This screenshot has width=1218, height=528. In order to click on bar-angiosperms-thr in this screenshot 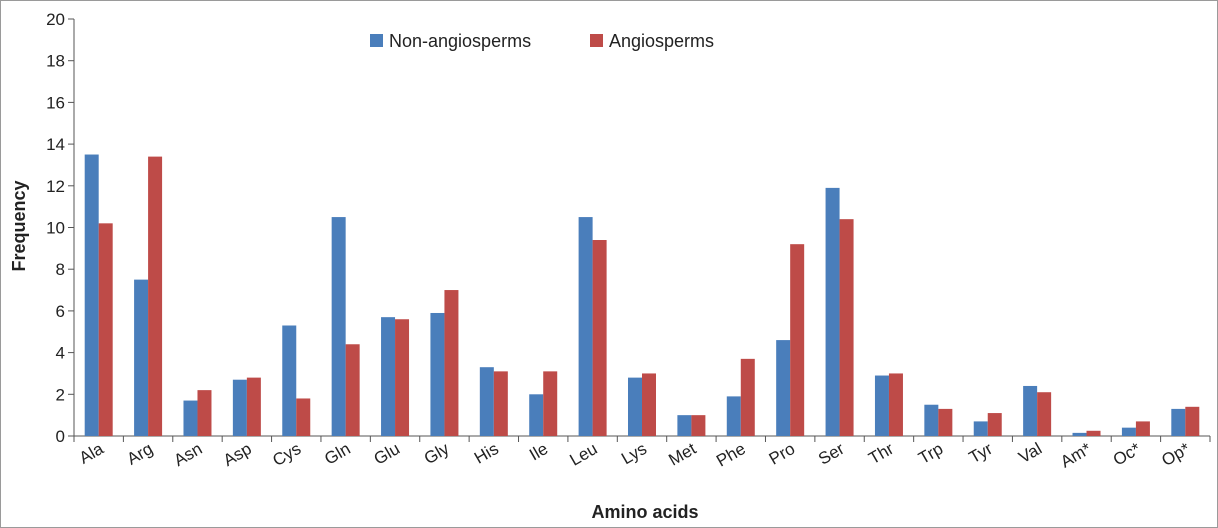, I will do `click(895, 404)`.